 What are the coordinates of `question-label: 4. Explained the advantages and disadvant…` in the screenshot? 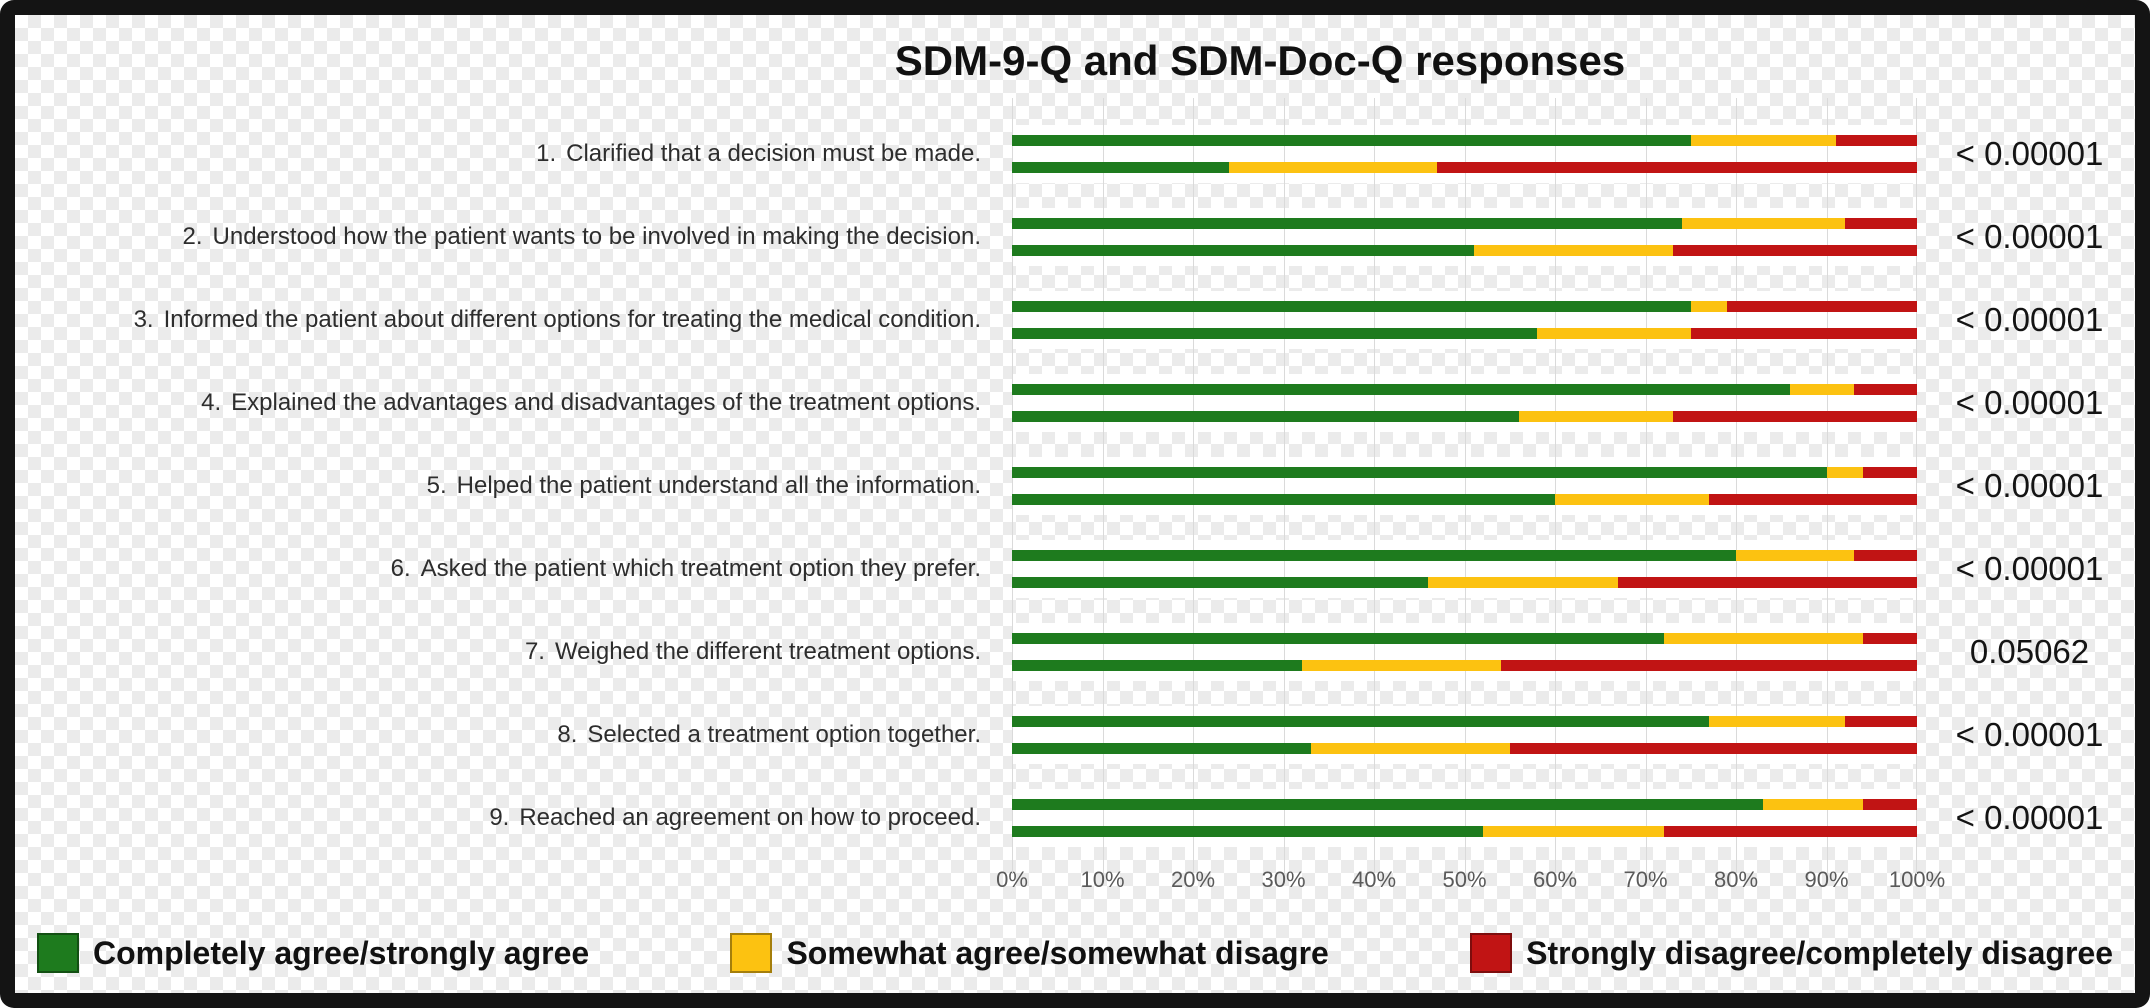 It's located at (498, 403).